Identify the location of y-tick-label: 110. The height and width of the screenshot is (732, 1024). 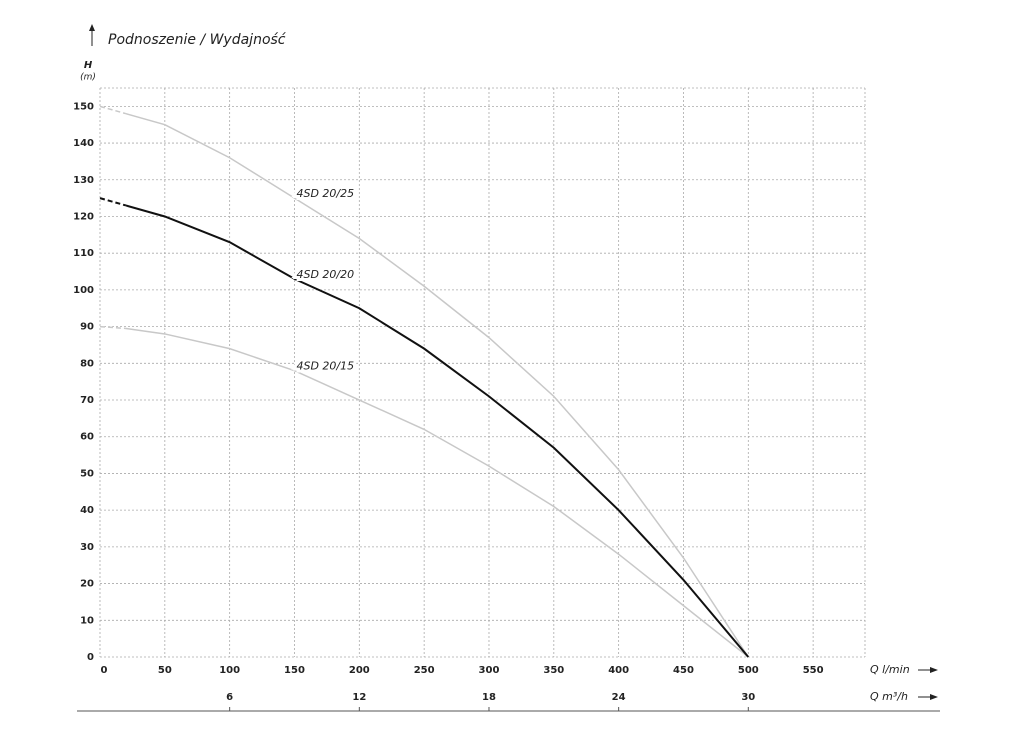
(83, 253).